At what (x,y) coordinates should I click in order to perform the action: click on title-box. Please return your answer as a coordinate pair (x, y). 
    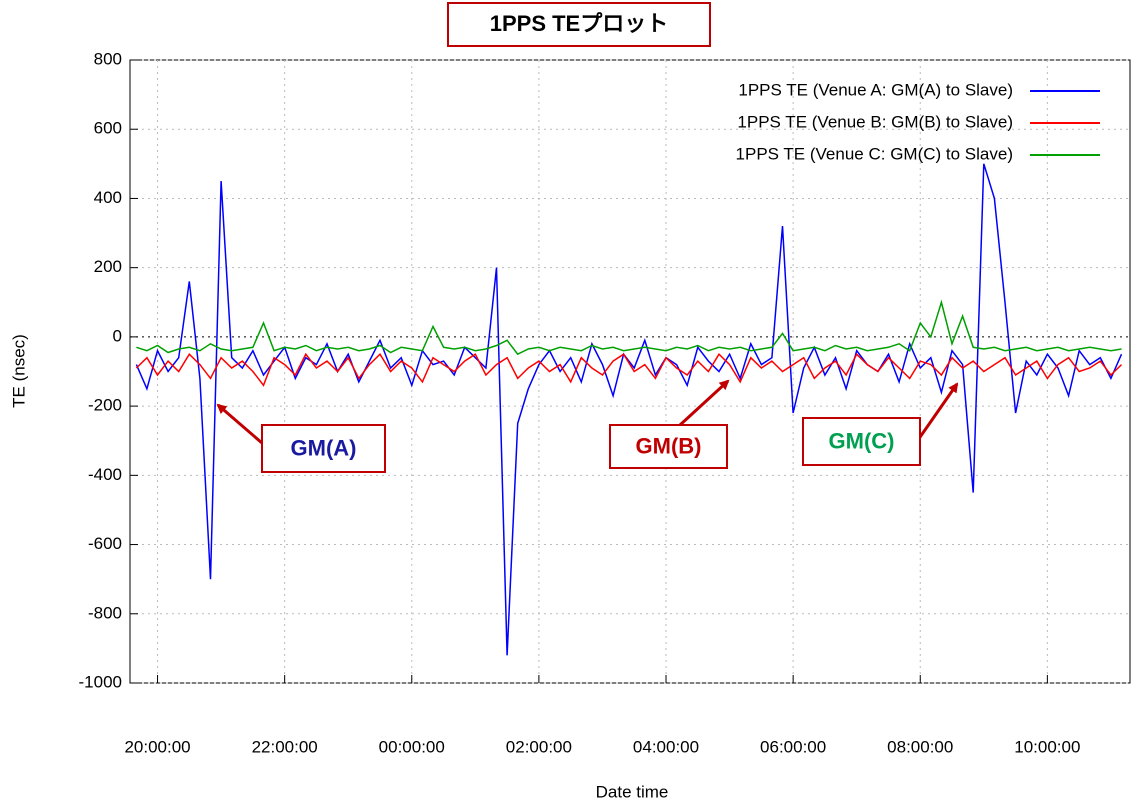
    Looking at the image, I should click on (579, 24).